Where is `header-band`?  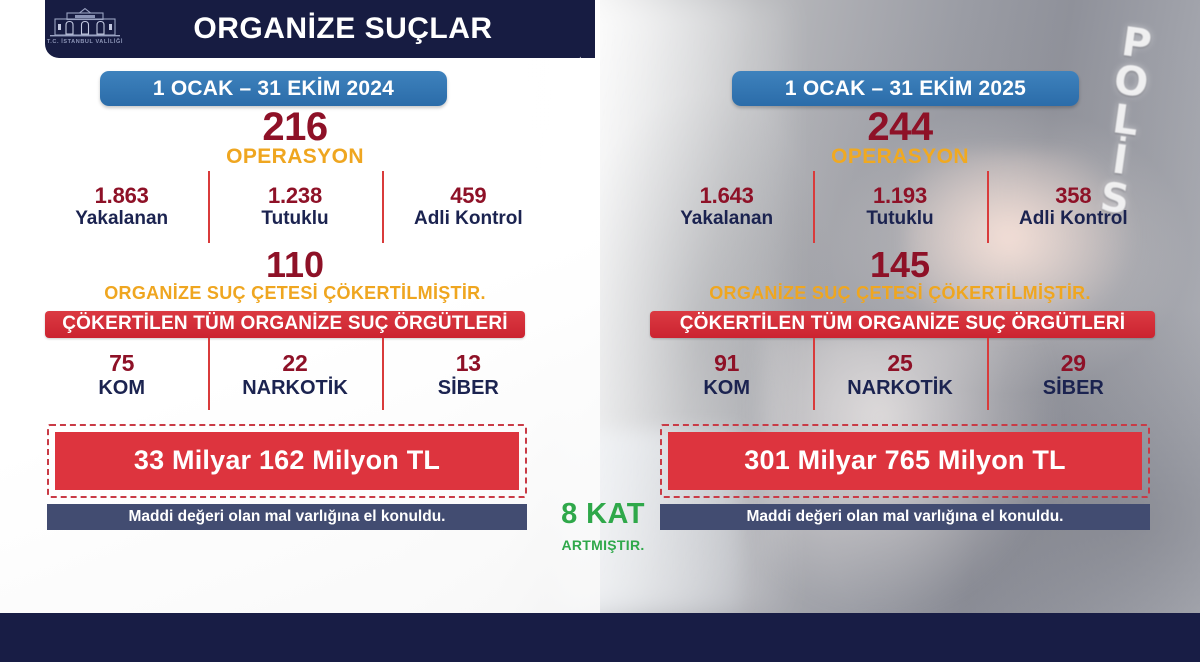
header-band is located at coordinates (313, 29).